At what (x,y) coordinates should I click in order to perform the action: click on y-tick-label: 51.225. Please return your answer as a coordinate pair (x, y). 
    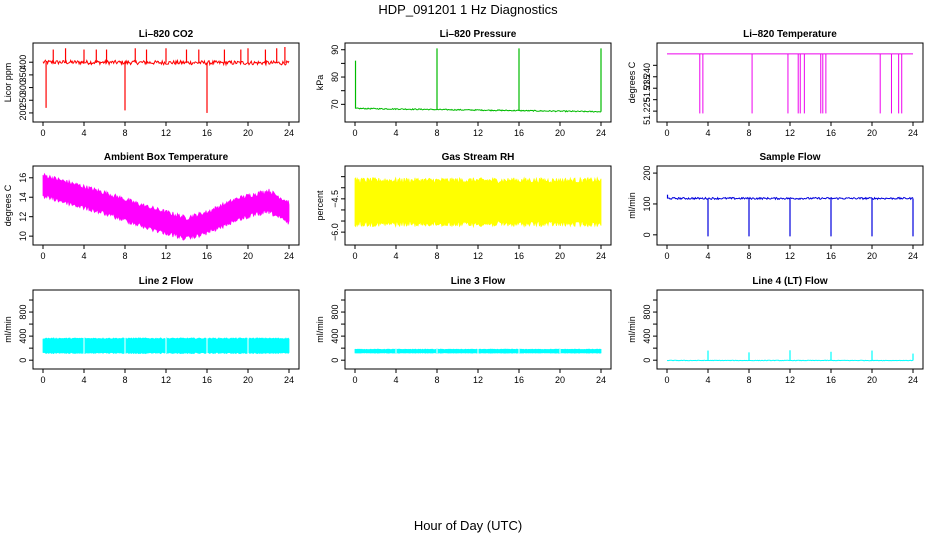
    Looking at the image, I should click on (647, 111).